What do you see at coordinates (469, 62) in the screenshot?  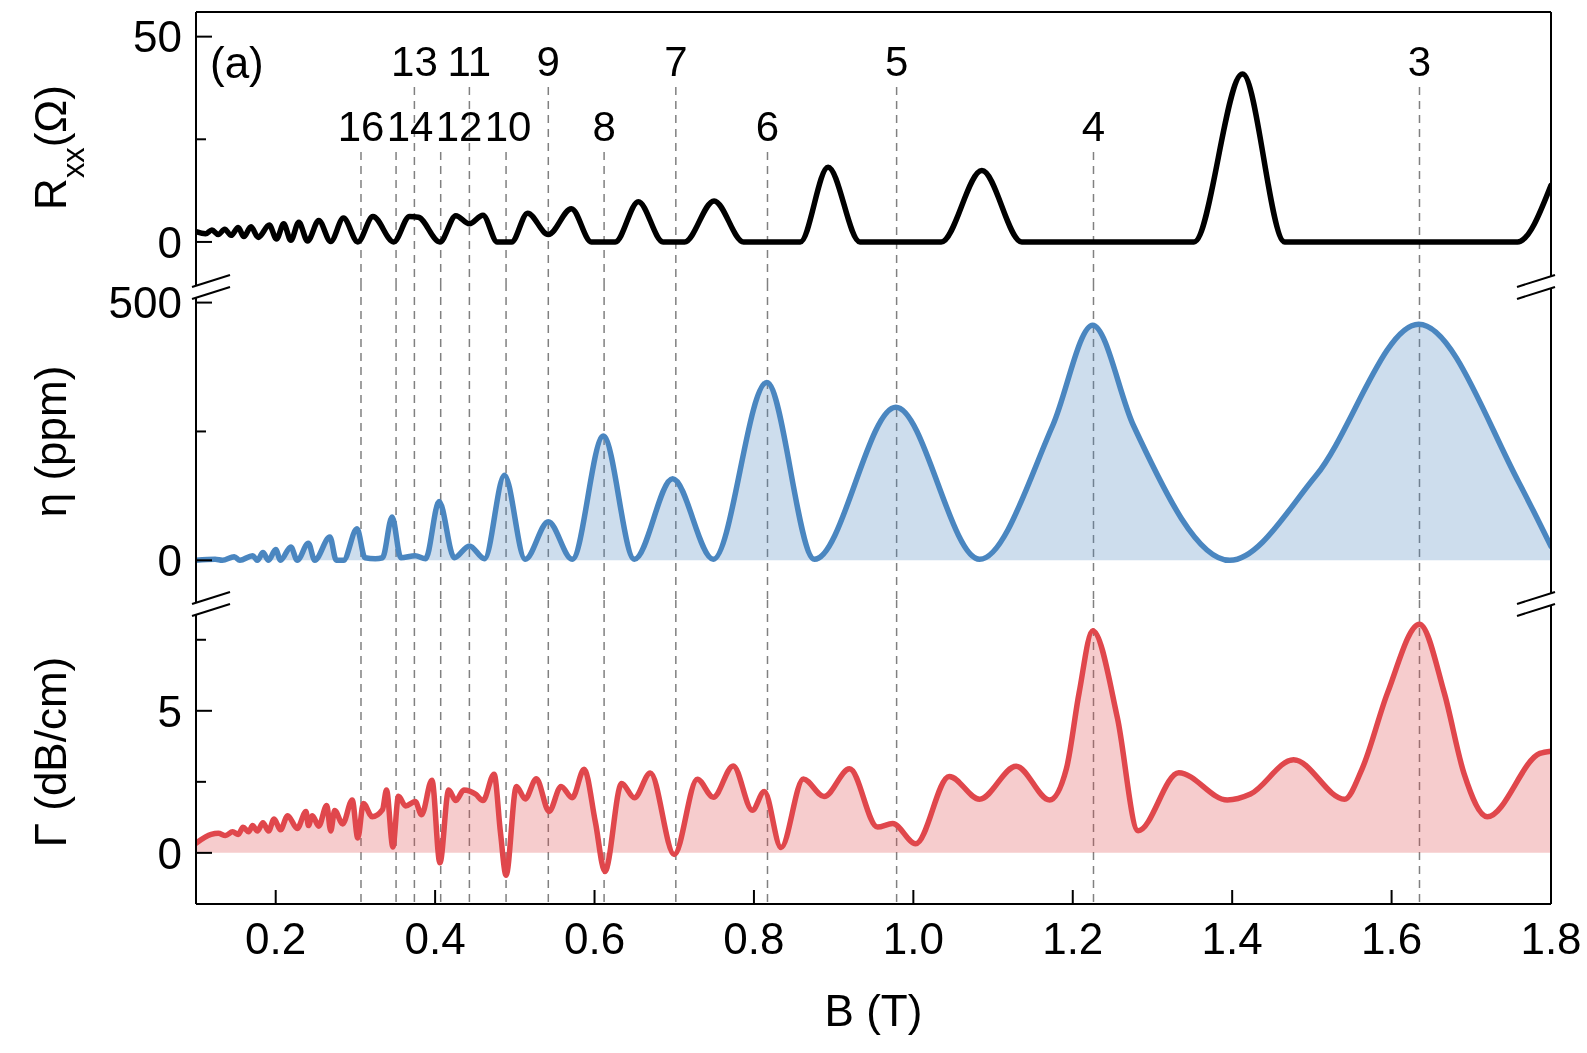 I see `annotation: 11` at bounding box center [469, 62].